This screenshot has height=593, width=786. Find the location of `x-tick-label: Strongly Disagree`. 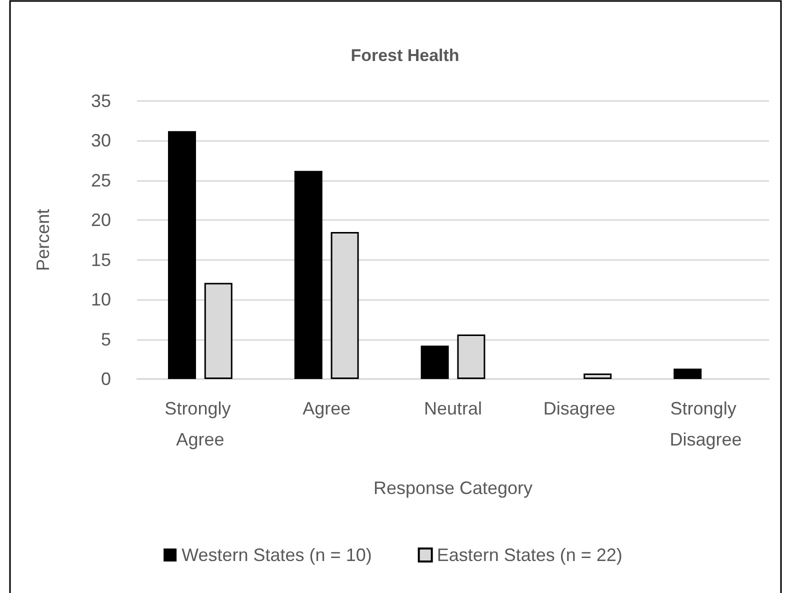

x-tick-label: Strongly Disagree is located at coordinates (706, 424).